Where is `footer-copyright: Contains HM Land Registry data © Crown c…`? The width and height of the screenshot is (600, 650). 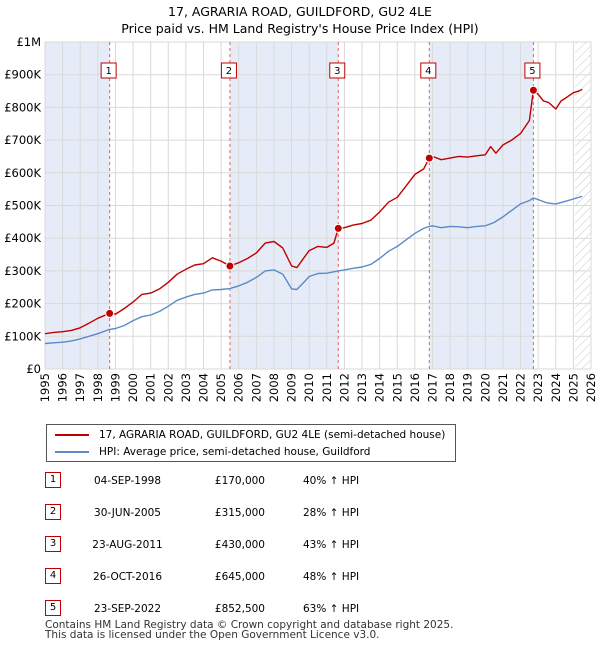 footer-copyright: Contains HM Land Registry data © Crown c… is located at coordinates (249, 625).